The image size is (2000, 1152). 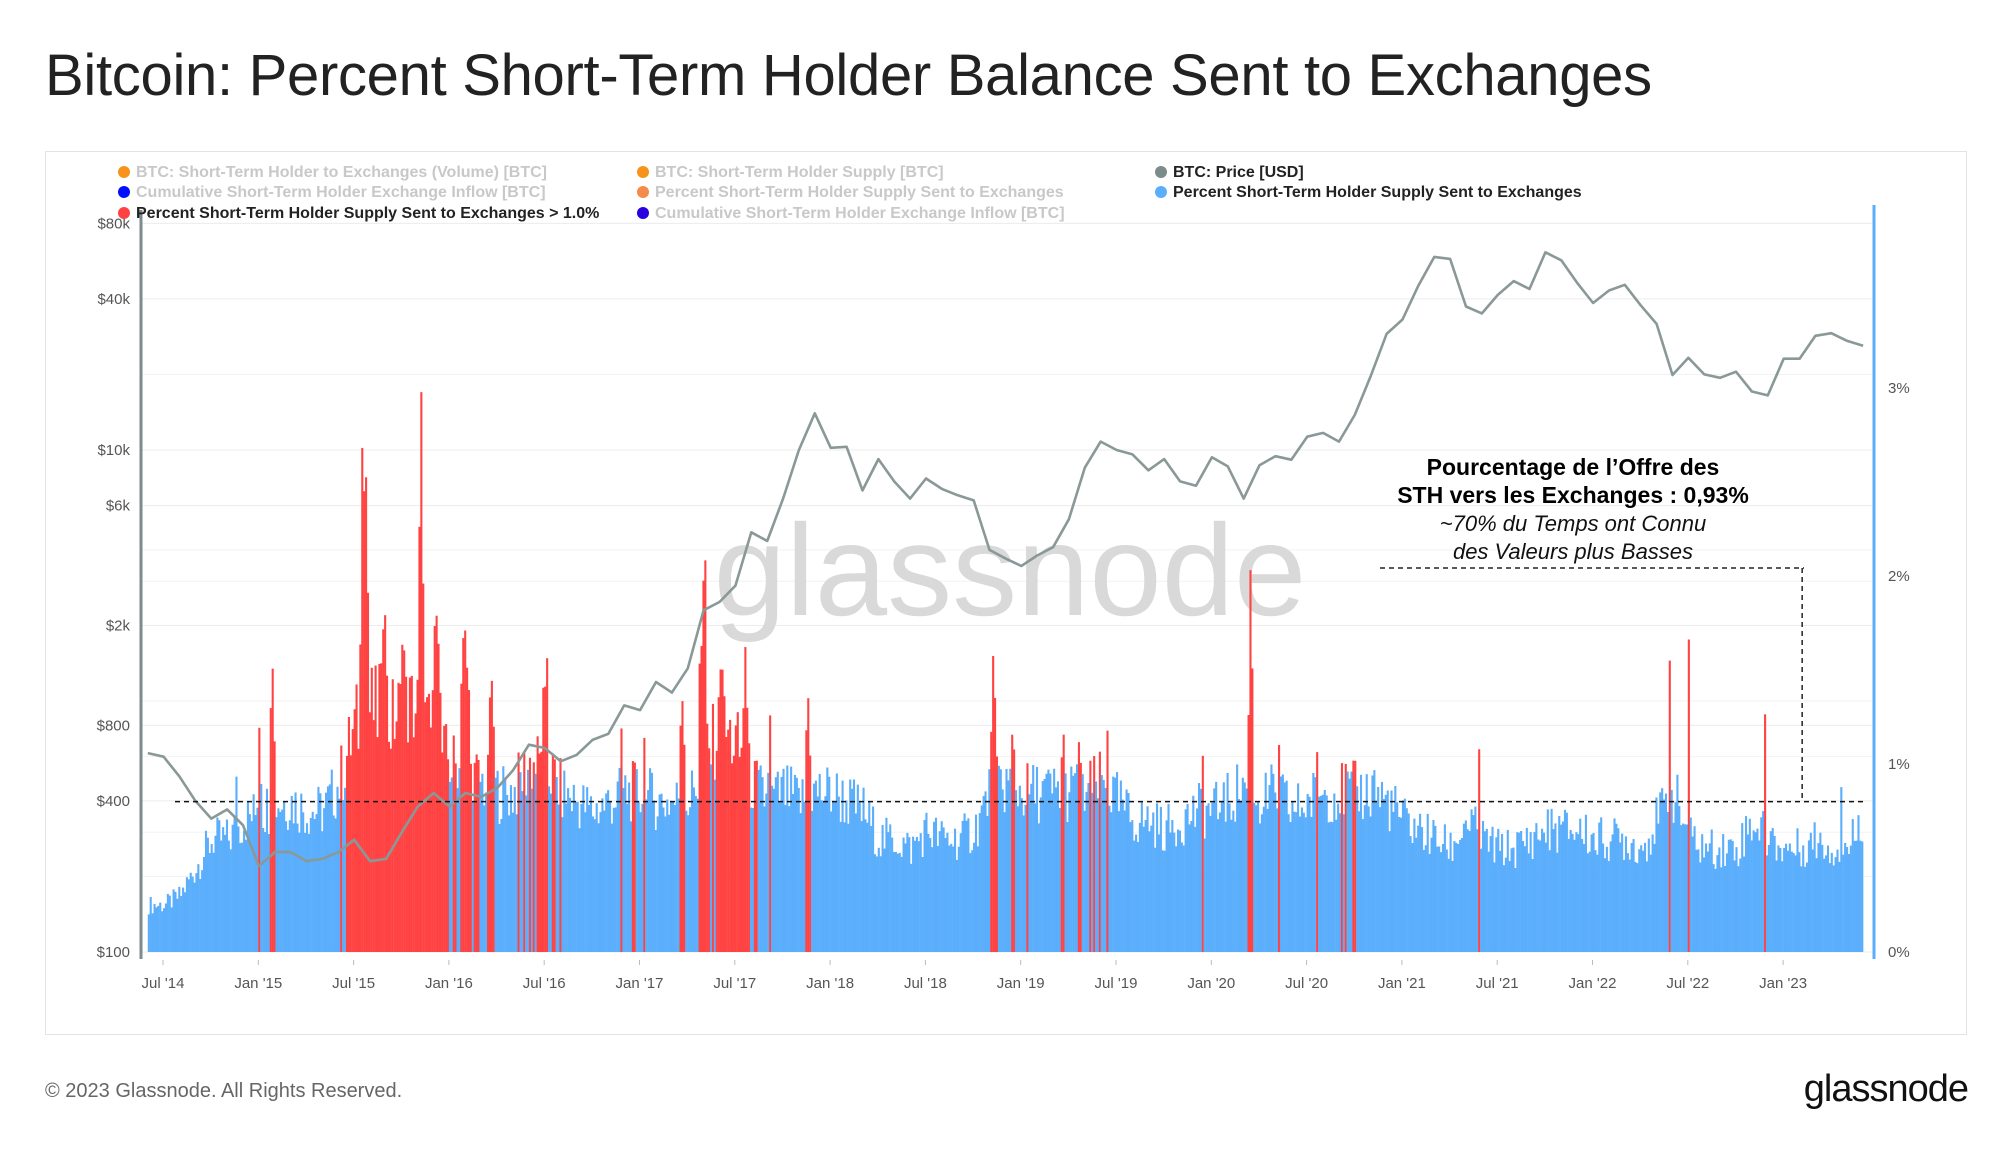 What do you see at coordinates (353, 983) in the screenshot?
I see `x-tick-label: Jul '15` at bounding box center [353, 983].